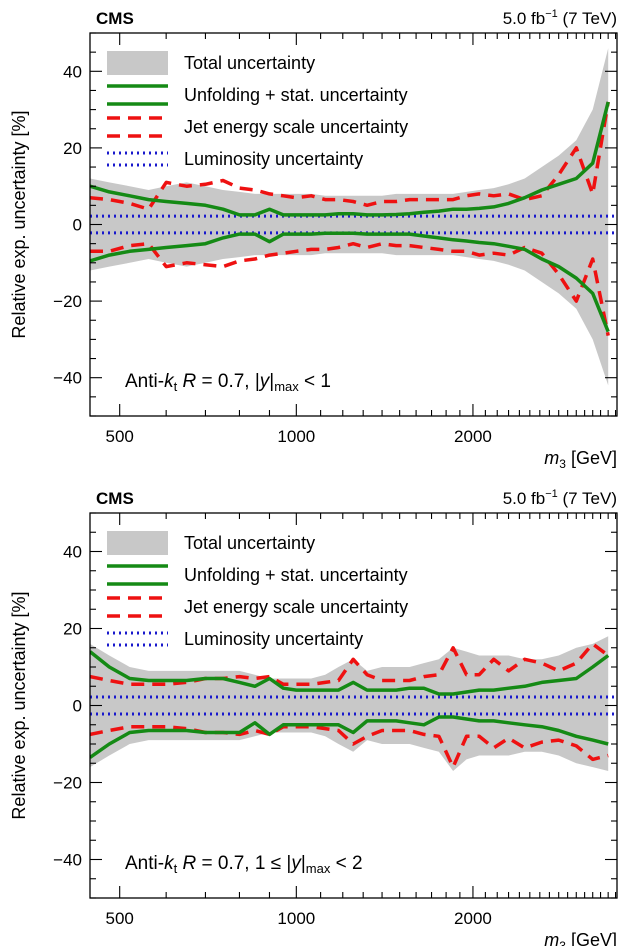 Image resolution: width=627 pixels, height=946 pixels. What do you see at coordinates (350, 288) in the screenshot?
I see `jes-line-lower` at bounding box center [350, 288].